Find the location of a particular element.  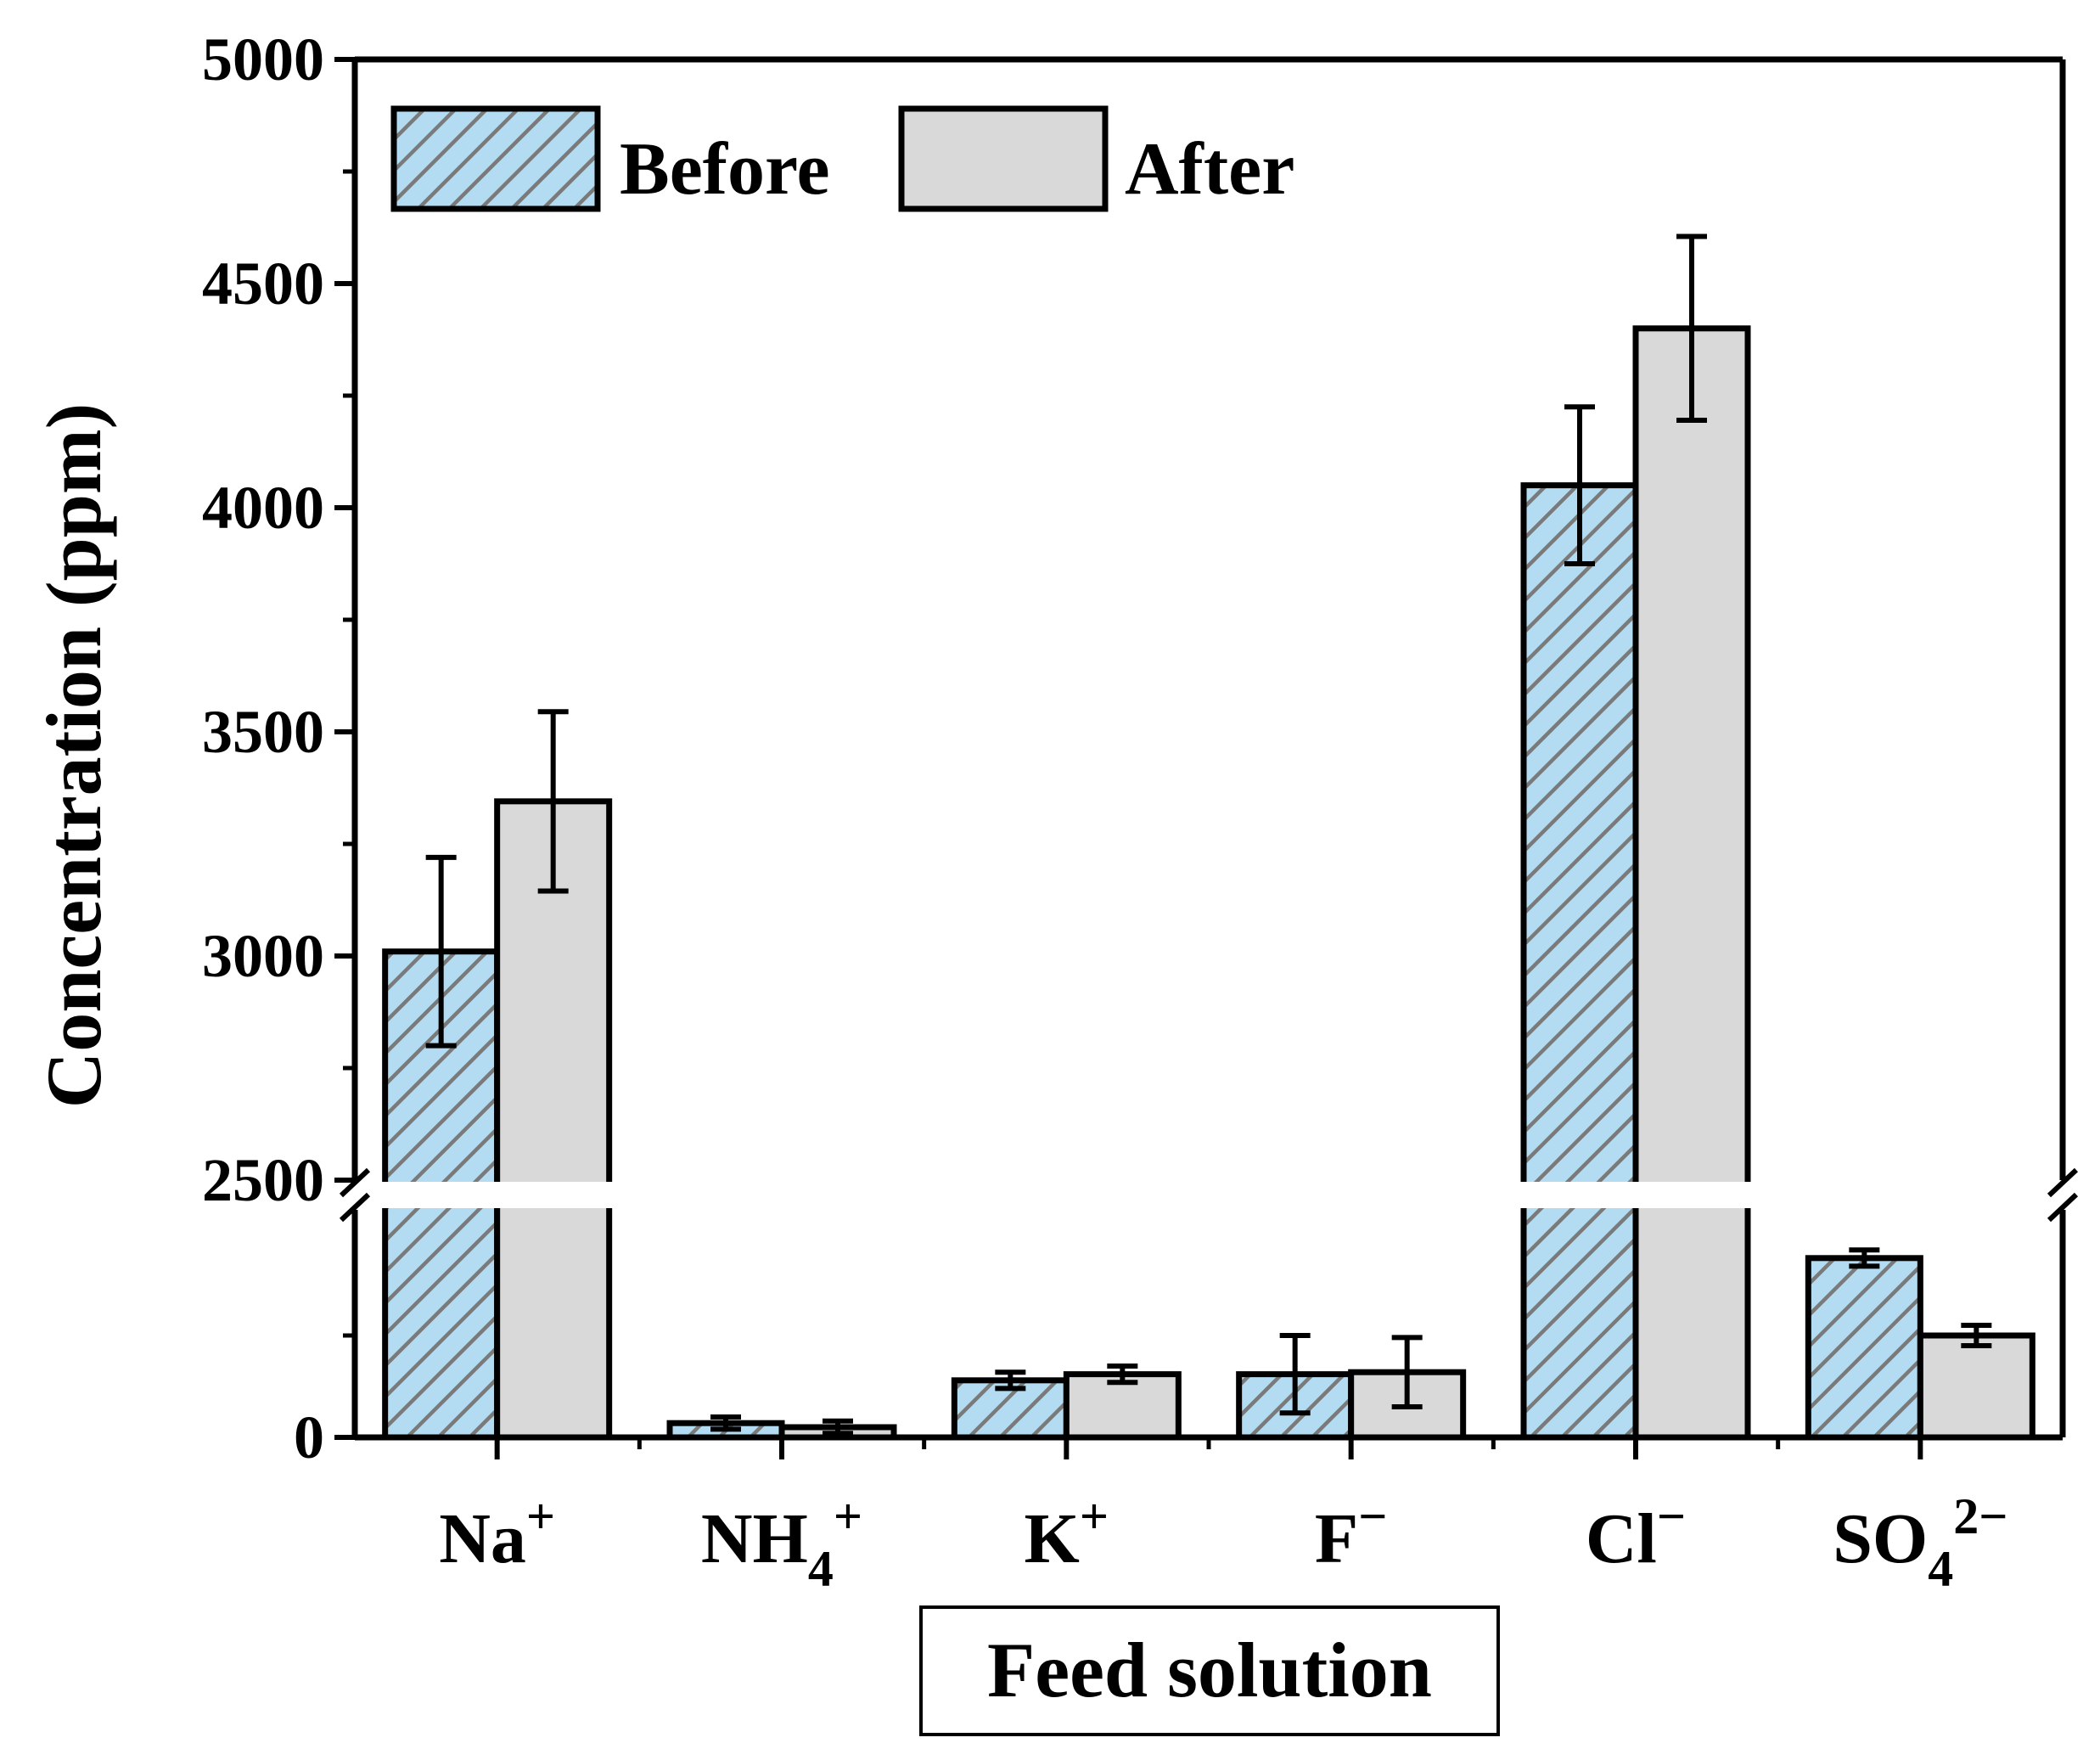

x-tick-label-5: SO42− is located at coordinates (1920, 1542).